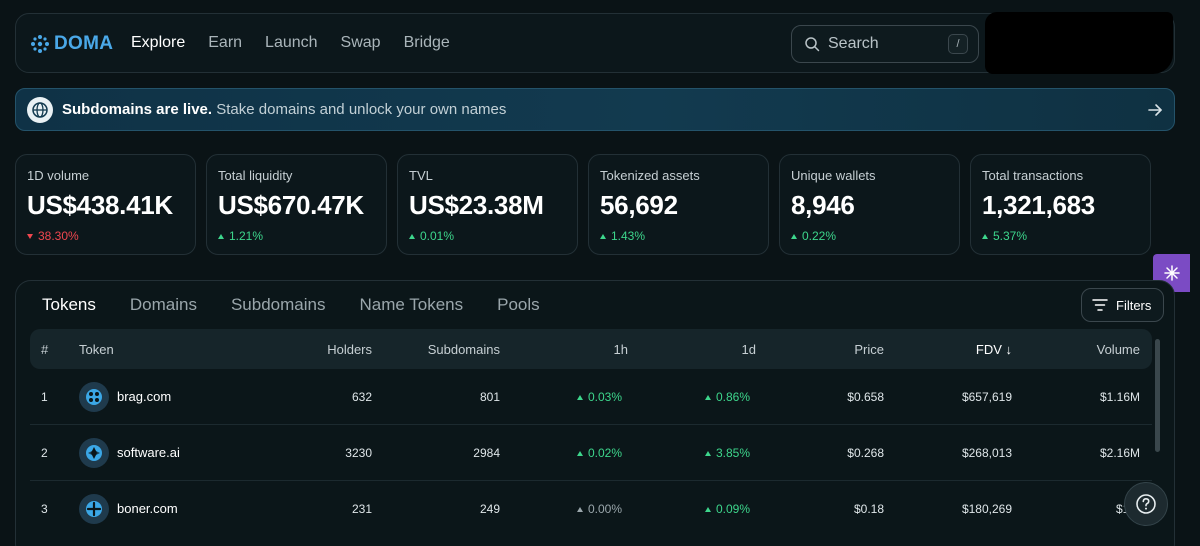 The image size is (1200, 546). I want to click on table-scrollbar, so click(1157, 395).